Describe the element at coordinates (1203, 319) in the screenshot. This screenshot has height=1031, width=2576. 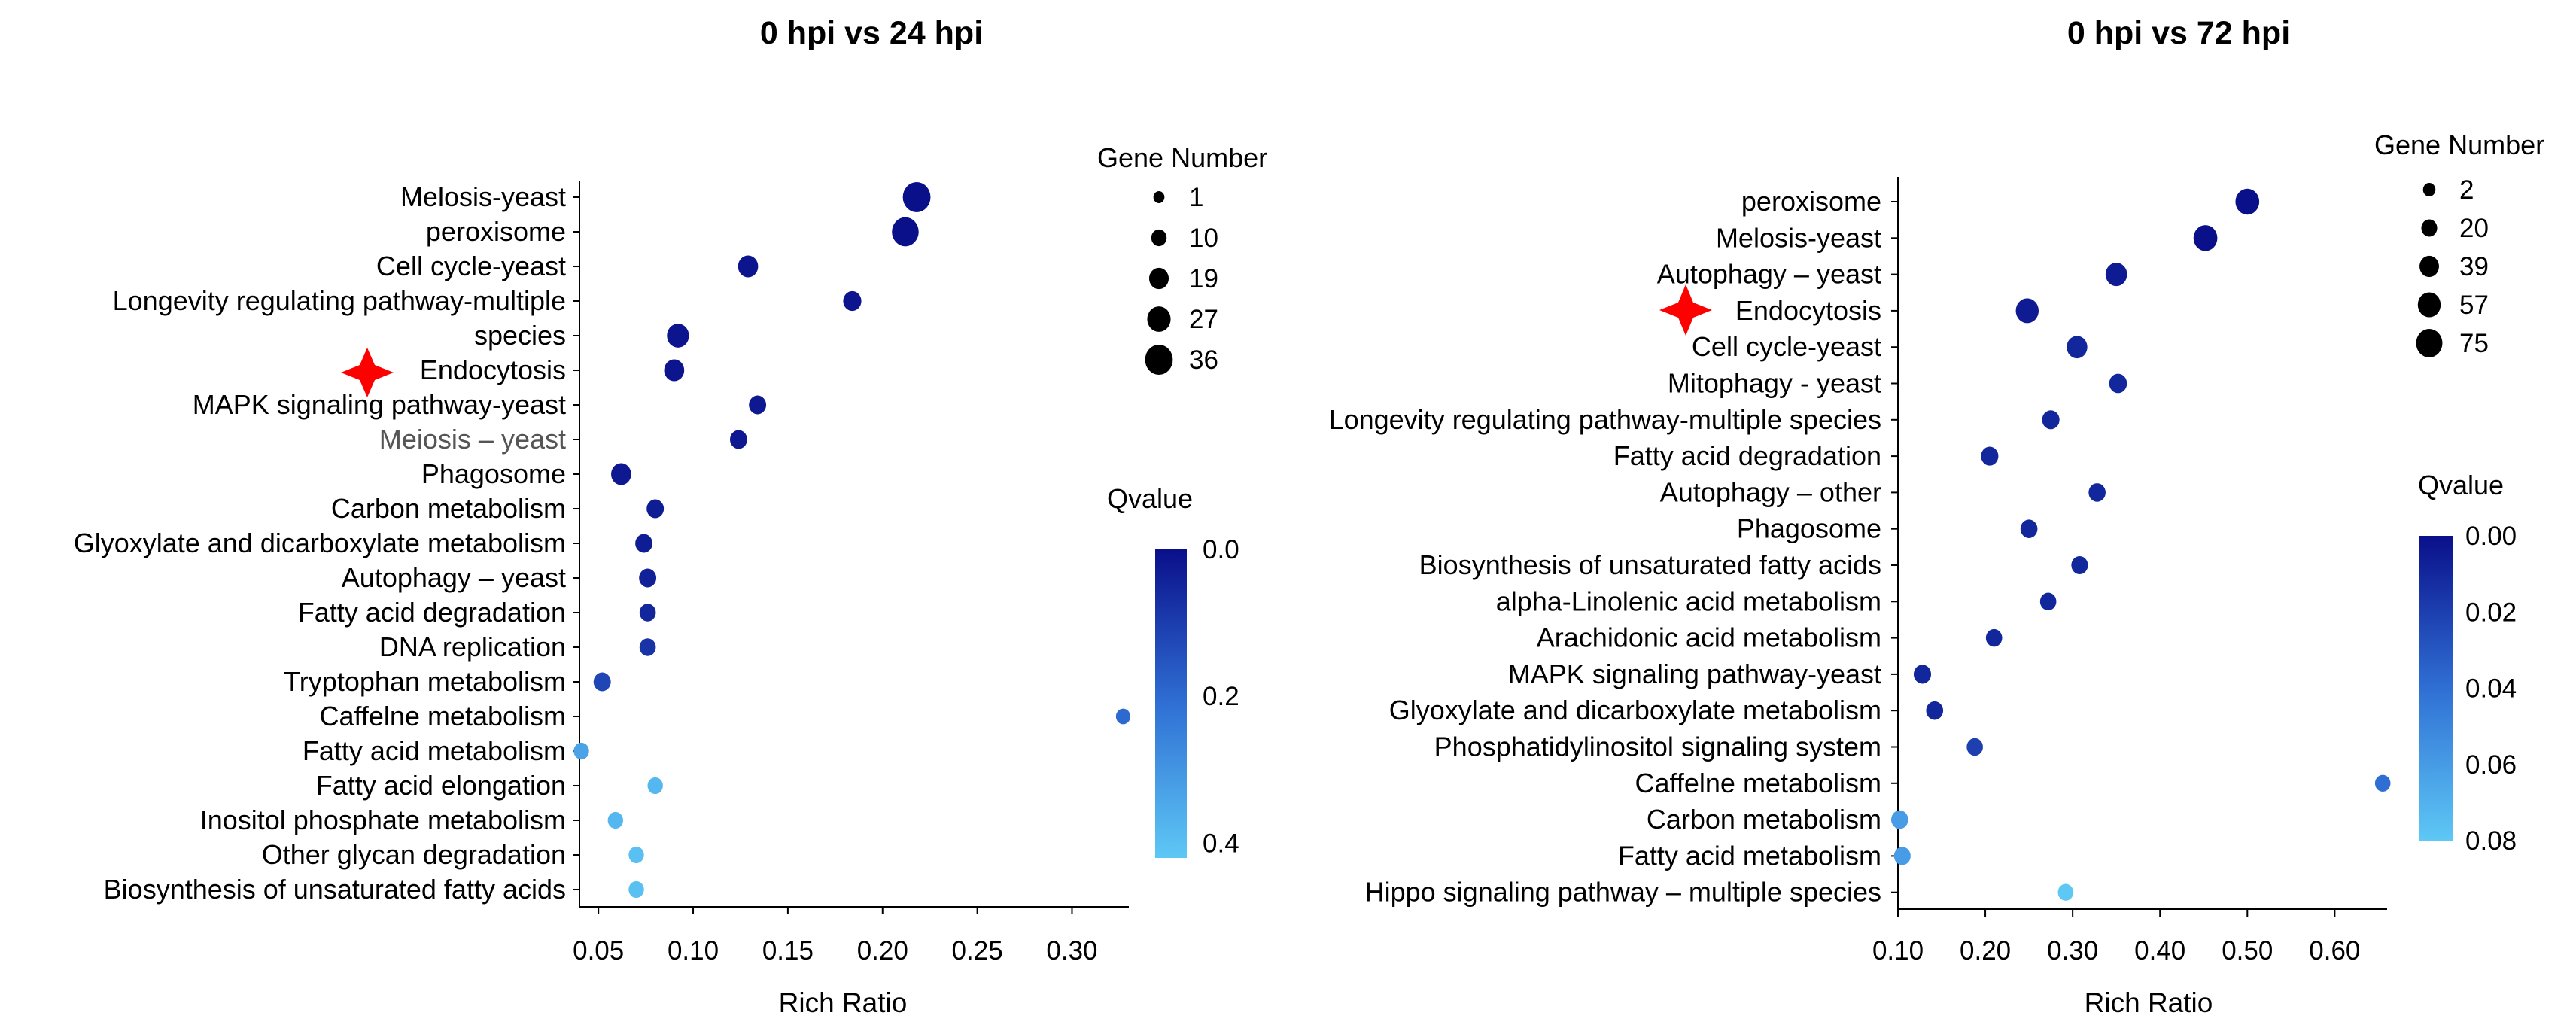
I see `size-legend-label: 27` at that location.